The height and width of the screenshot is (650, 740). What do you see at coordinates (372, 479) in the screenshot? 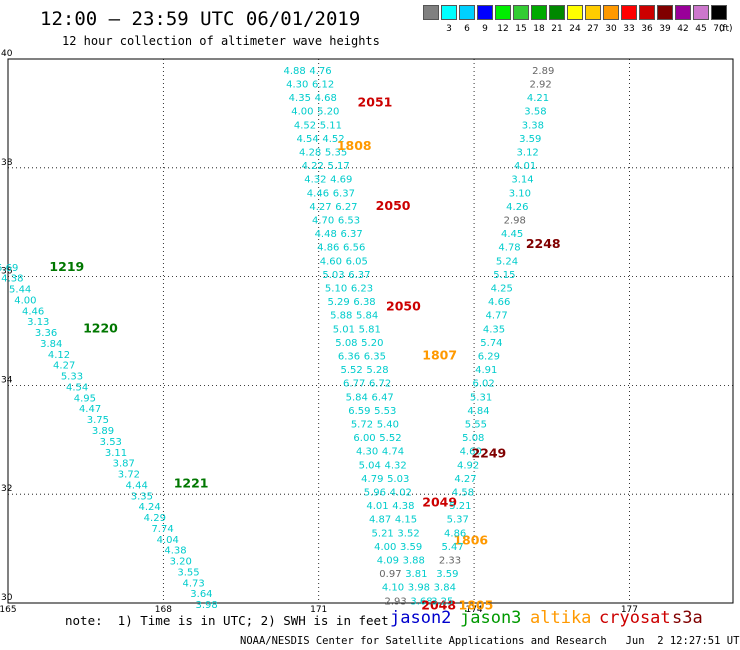
I see `wave-height-value: 4.79` at bounding box center [372, 479].